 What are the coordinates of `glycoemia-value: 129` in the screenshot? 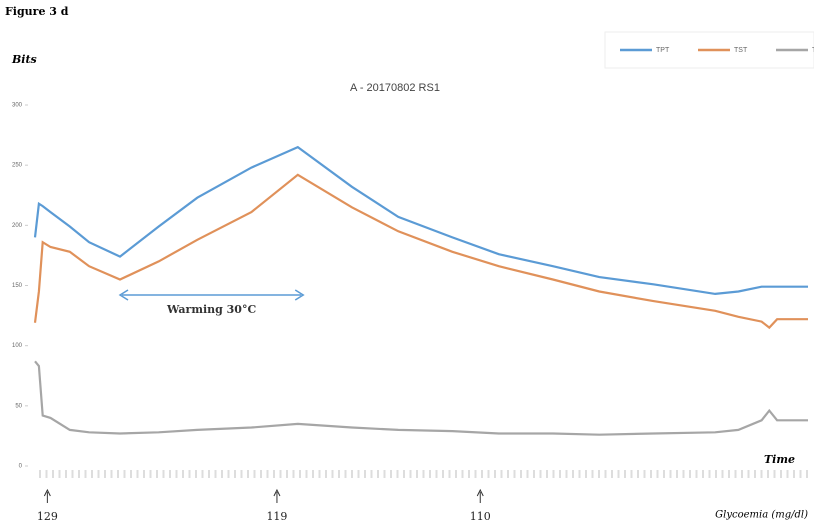 It's located at (47, 516).